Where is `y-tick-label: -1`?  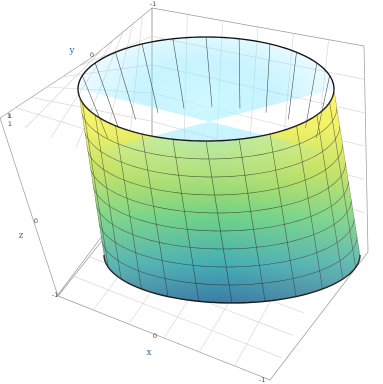 y-tick-label: -1 is located at coordinates (153, 4).